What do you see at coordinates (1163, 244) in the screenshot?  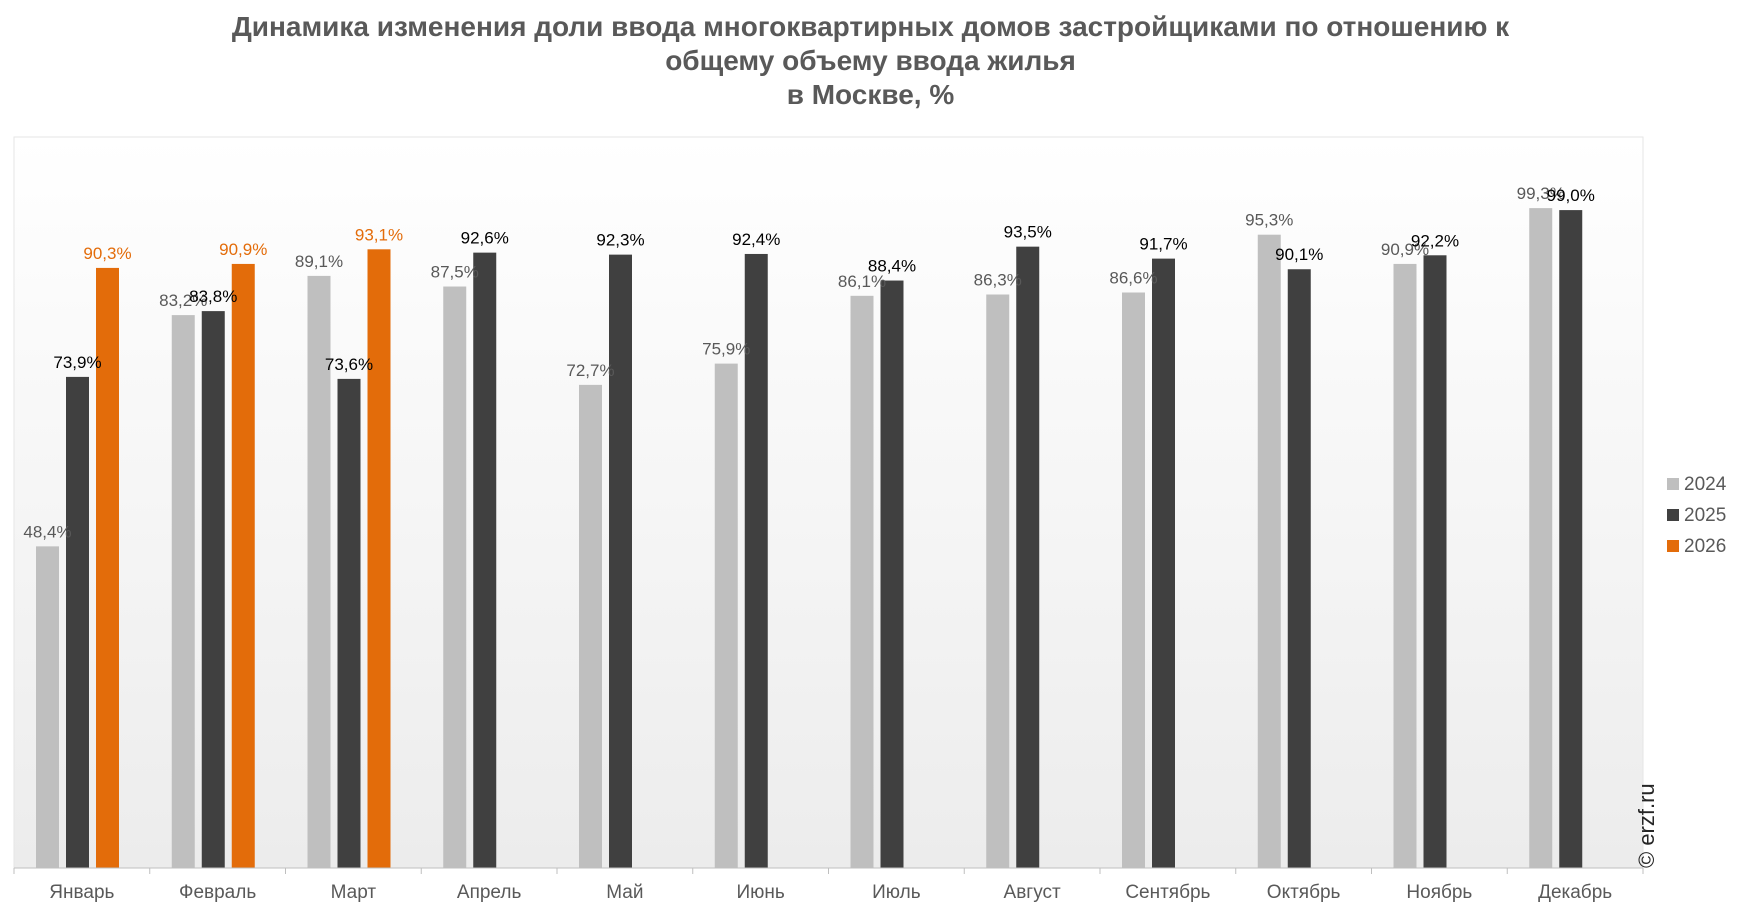 I see `data-label-2025-9: 91,7%` at bounding box center [1163, 244].